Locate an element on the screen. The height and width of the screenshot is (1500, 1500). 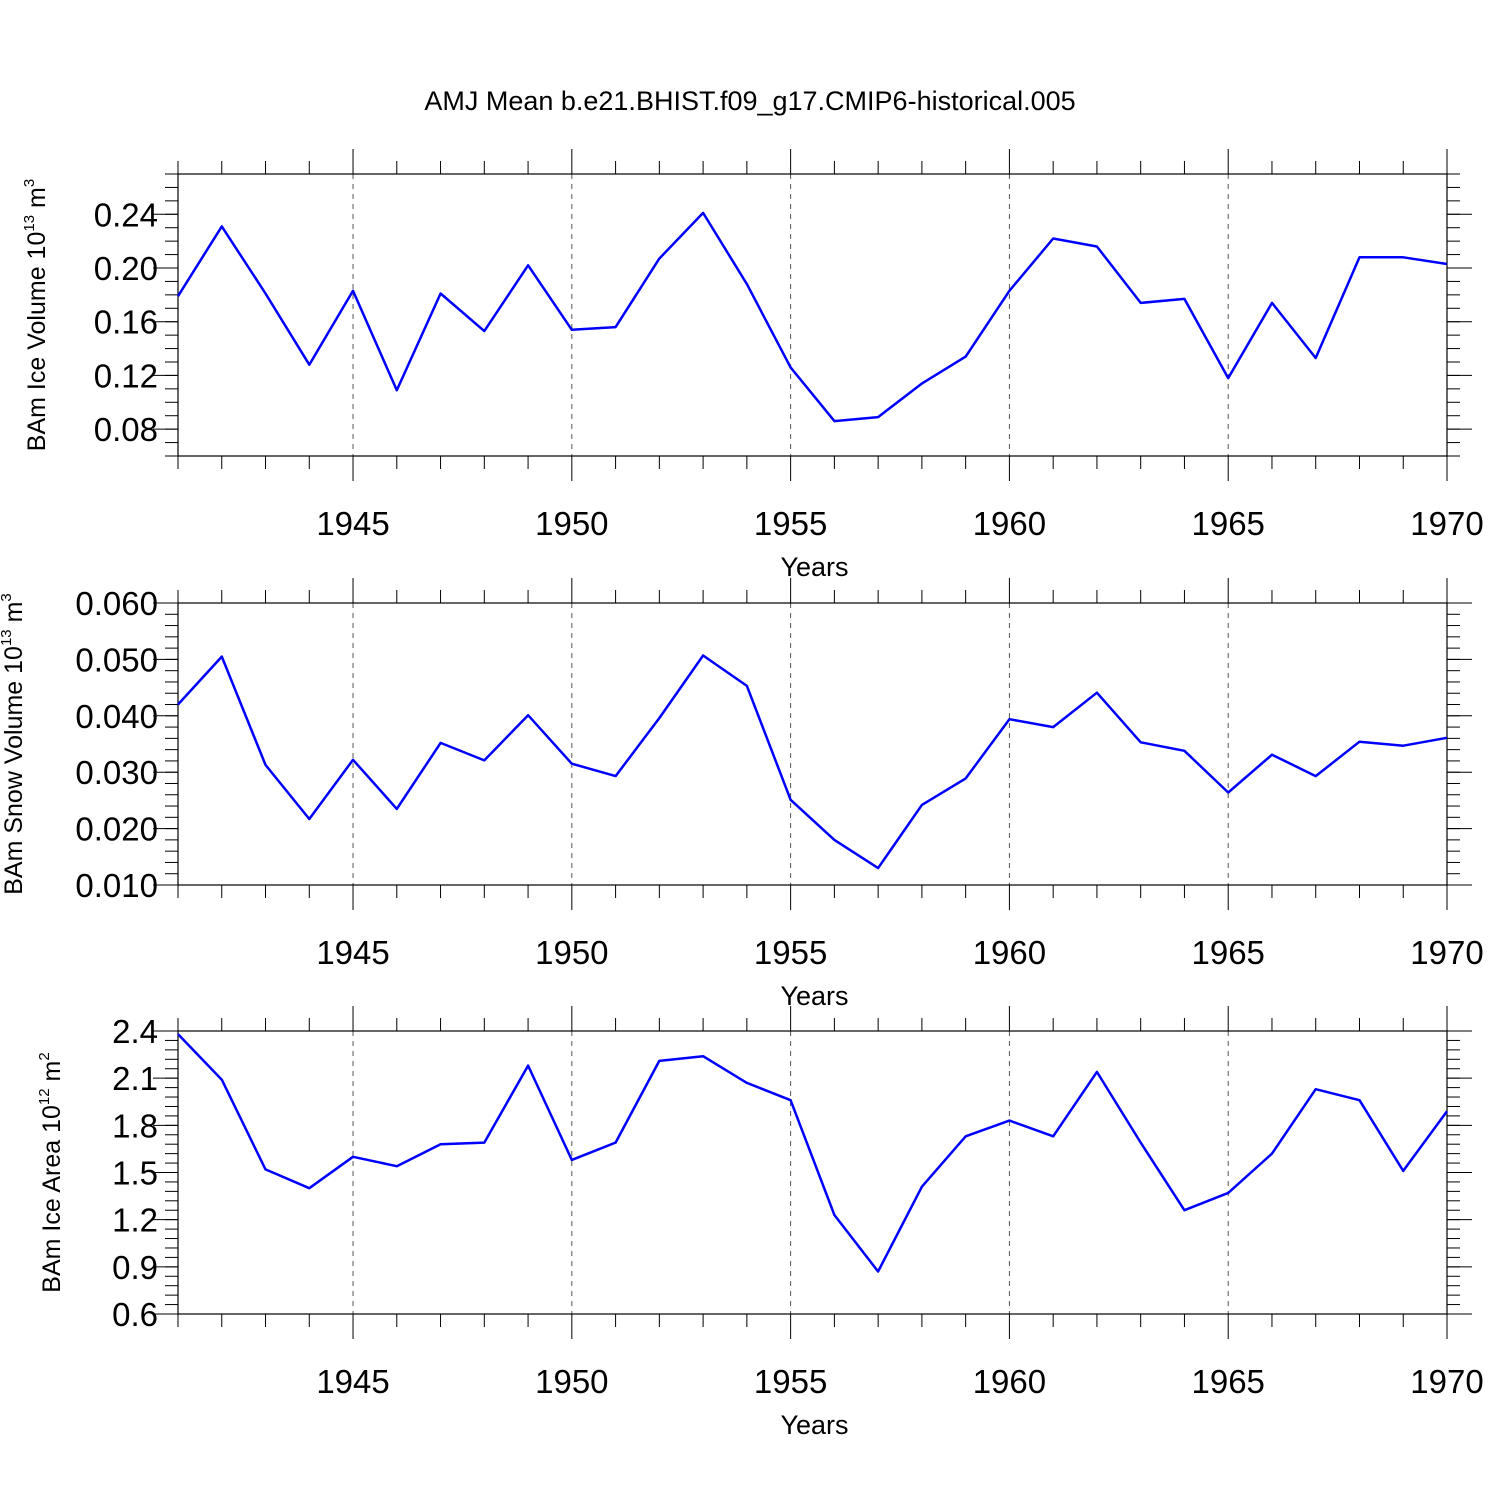
y-axis-label-unit-exponent: 2 is located at coordinates (44, 1056).